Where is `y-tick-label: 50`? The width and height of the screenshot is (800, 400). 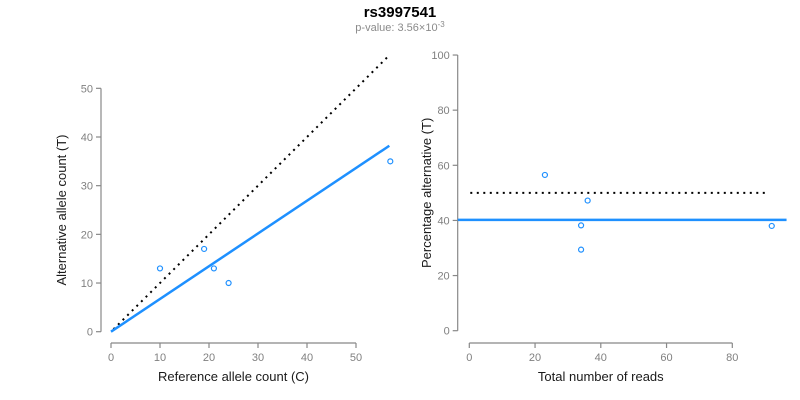 y-tick-label: 50 is located at coordinates (87, 89).